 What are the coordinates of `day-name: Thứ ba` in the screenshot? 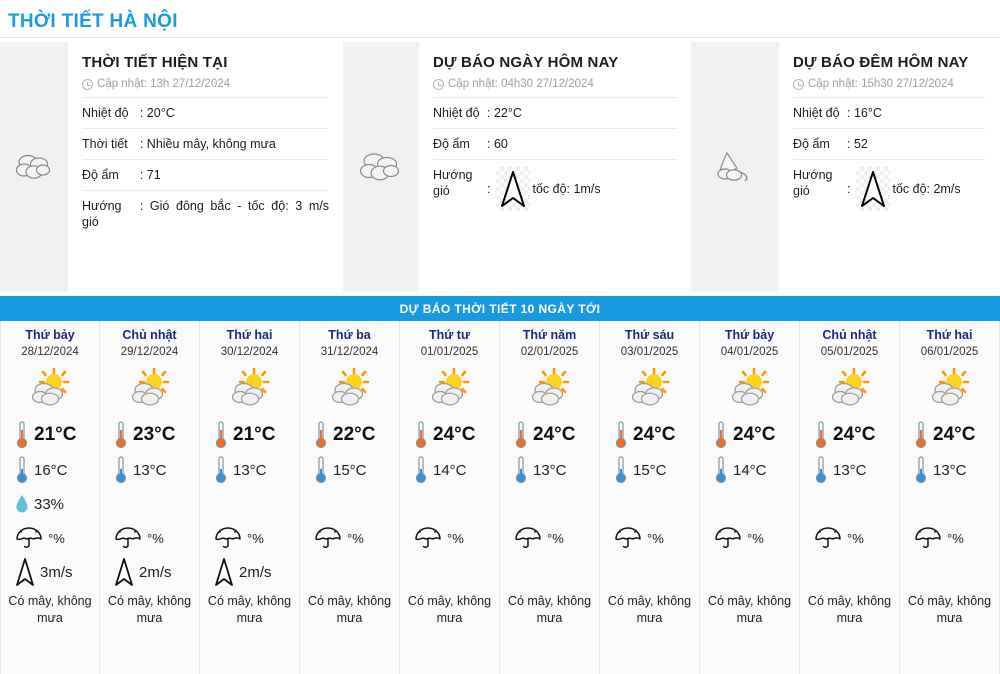 It's located at (349, 335).